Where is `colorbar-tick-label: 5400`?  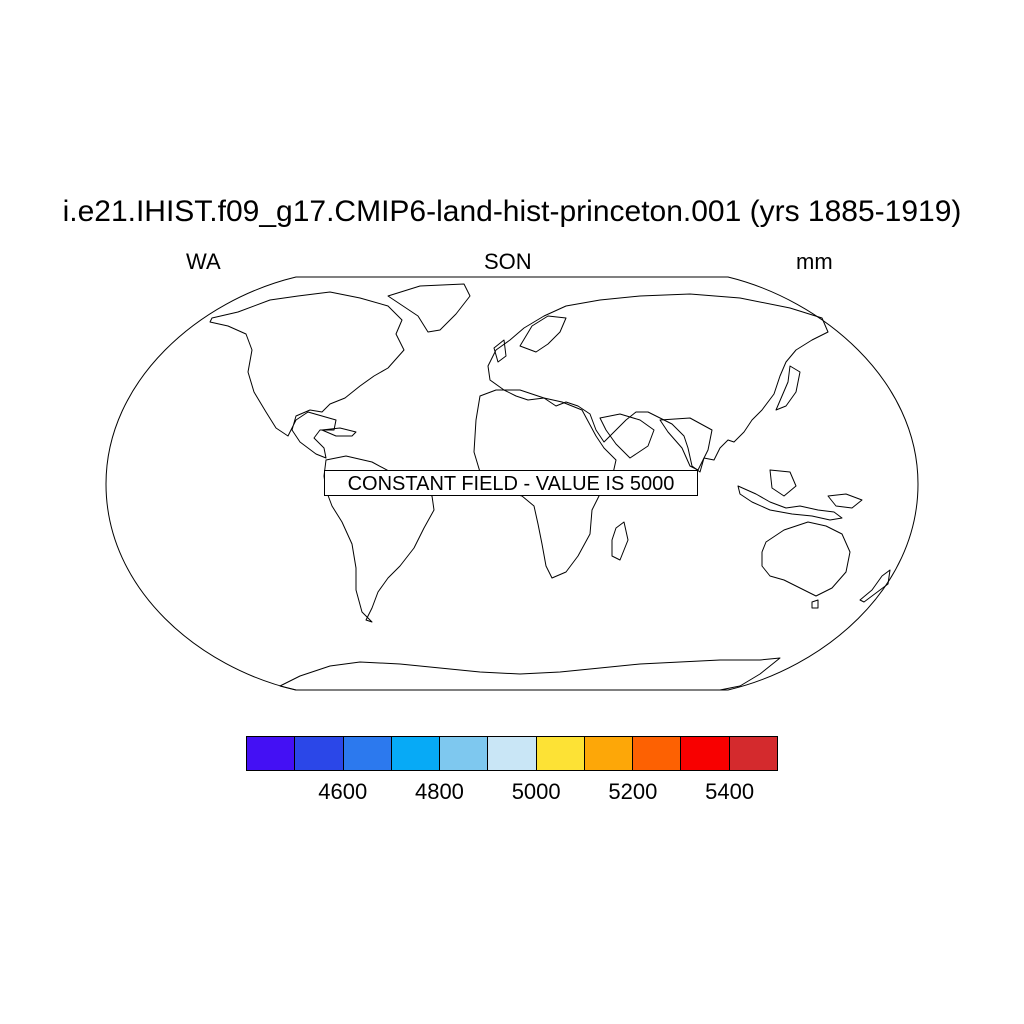 colorbar-tick-label: 5400 is located at coordinates (730, 791).